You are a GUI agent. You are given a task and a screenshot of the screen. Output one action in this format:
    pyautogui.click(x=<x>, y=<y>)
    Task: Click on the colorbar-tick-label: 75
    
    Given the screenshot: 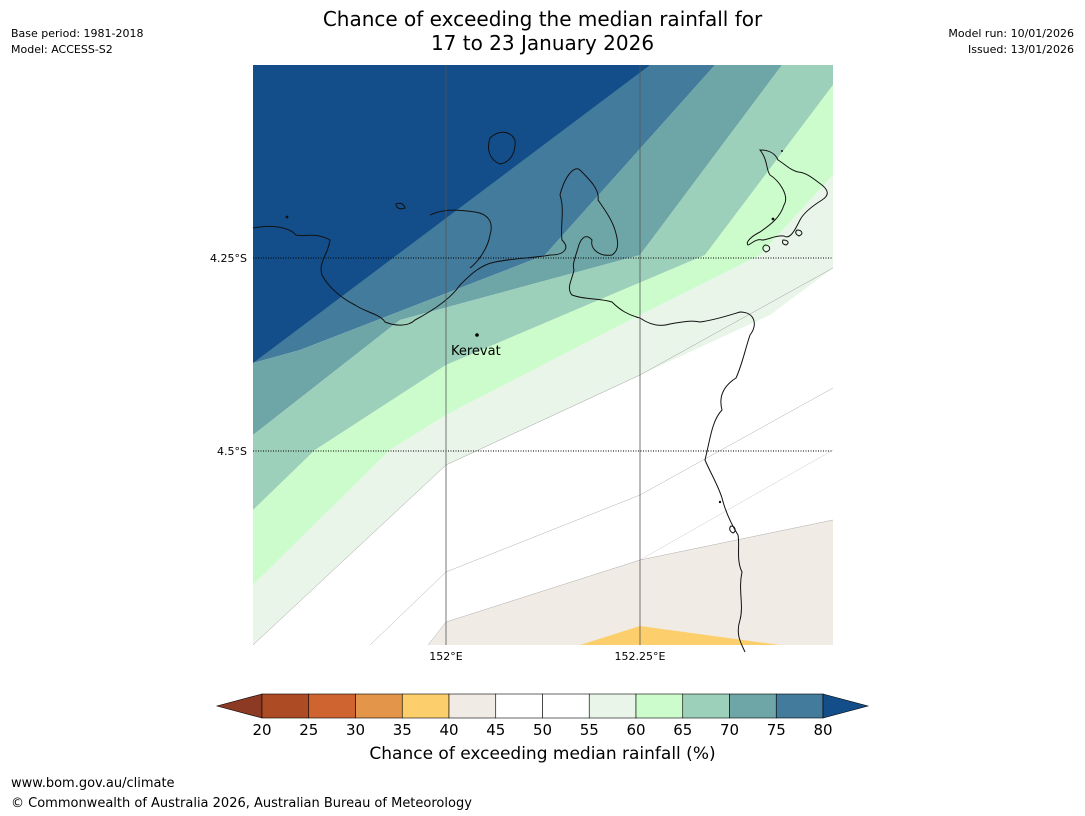 What is the action you would take?
    pyautogui.click(x=776, y=730)
    